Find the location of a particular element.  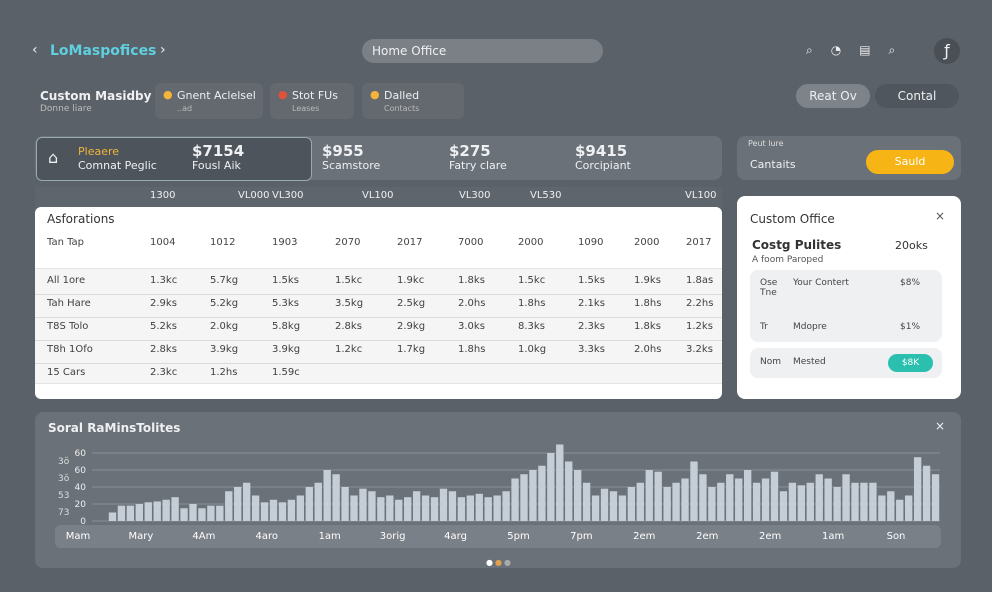

tab-sub: Contacts is located at coordinates (402, 108).